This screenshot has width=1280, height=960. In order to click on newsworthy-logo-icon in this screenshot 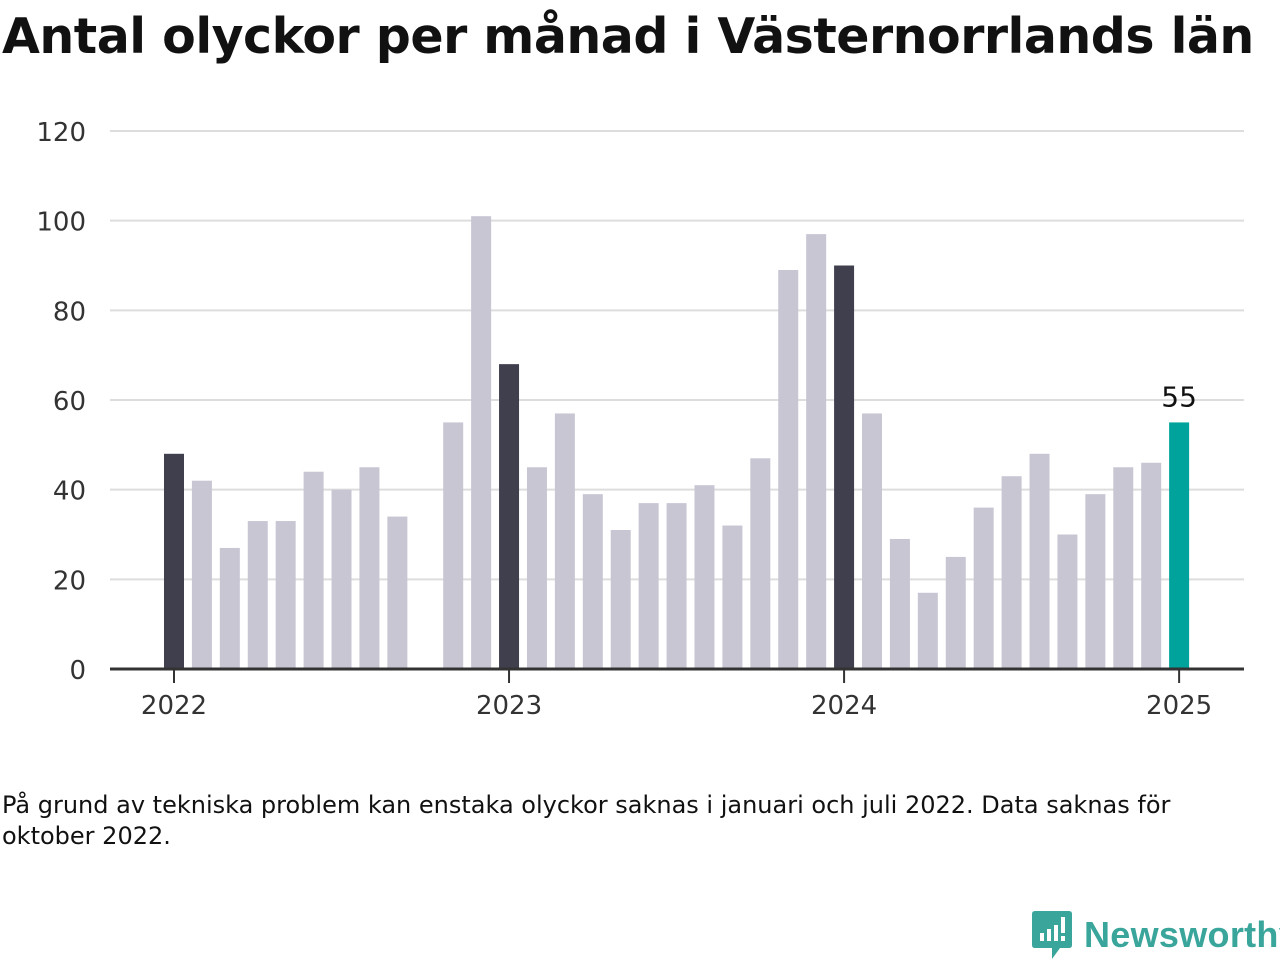, I will do `click(1052, 935)`.